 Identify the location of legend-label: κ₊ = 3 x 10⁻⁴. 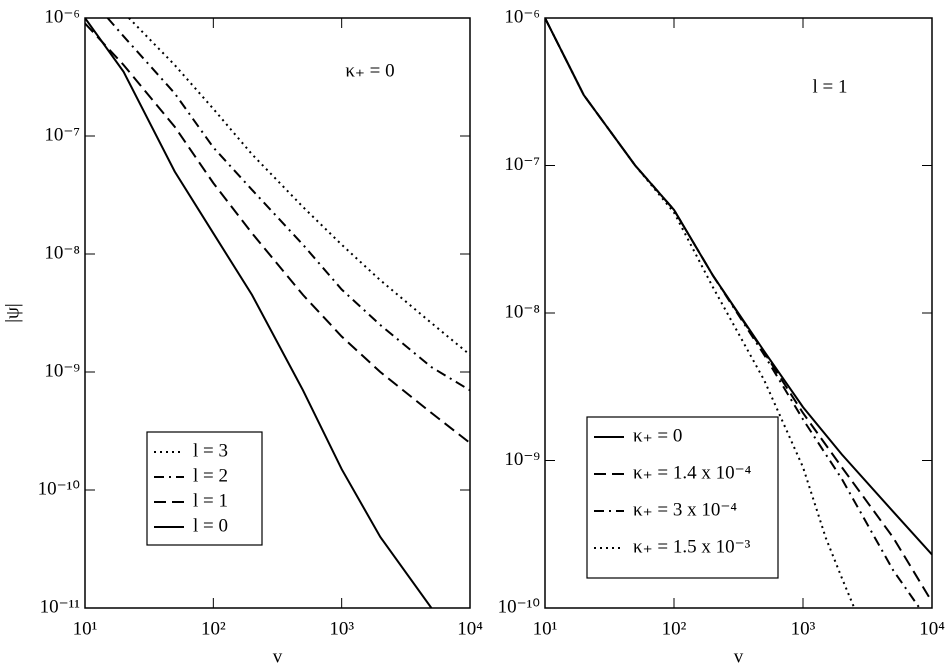
(685, 509).